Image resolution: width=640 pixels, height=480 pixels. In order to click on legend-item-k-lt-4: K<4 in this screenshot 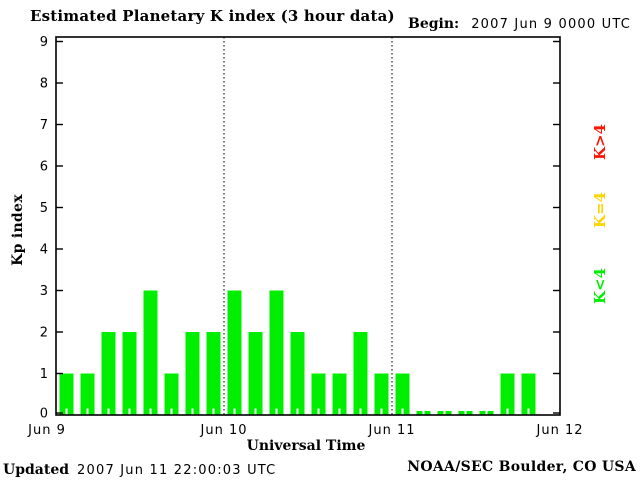, I will do `click(600, 286)`.